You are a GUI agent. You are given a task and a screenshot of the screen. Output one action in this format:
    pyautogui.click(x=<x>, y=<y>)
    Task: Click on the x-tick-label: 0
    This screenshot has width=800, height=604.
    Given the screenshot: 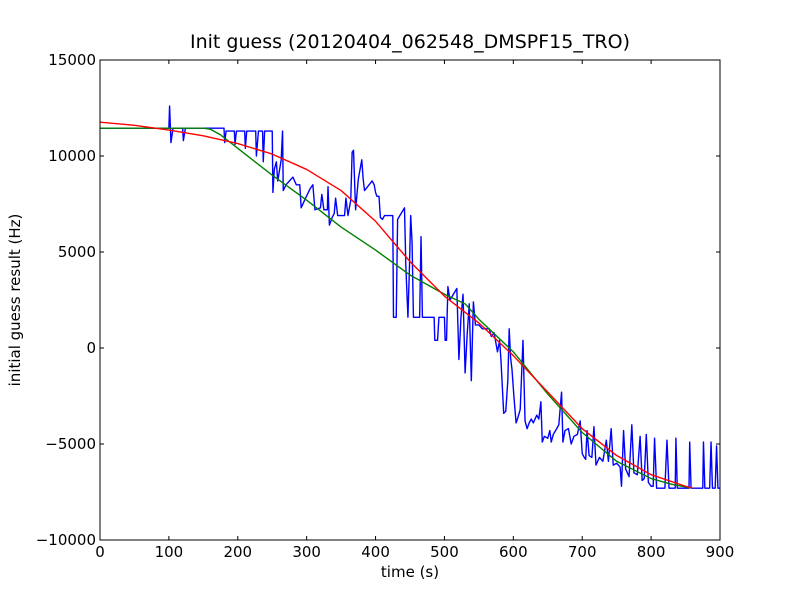 What is the action you would take?
    pyautogui.click(x=100, y=552)
    